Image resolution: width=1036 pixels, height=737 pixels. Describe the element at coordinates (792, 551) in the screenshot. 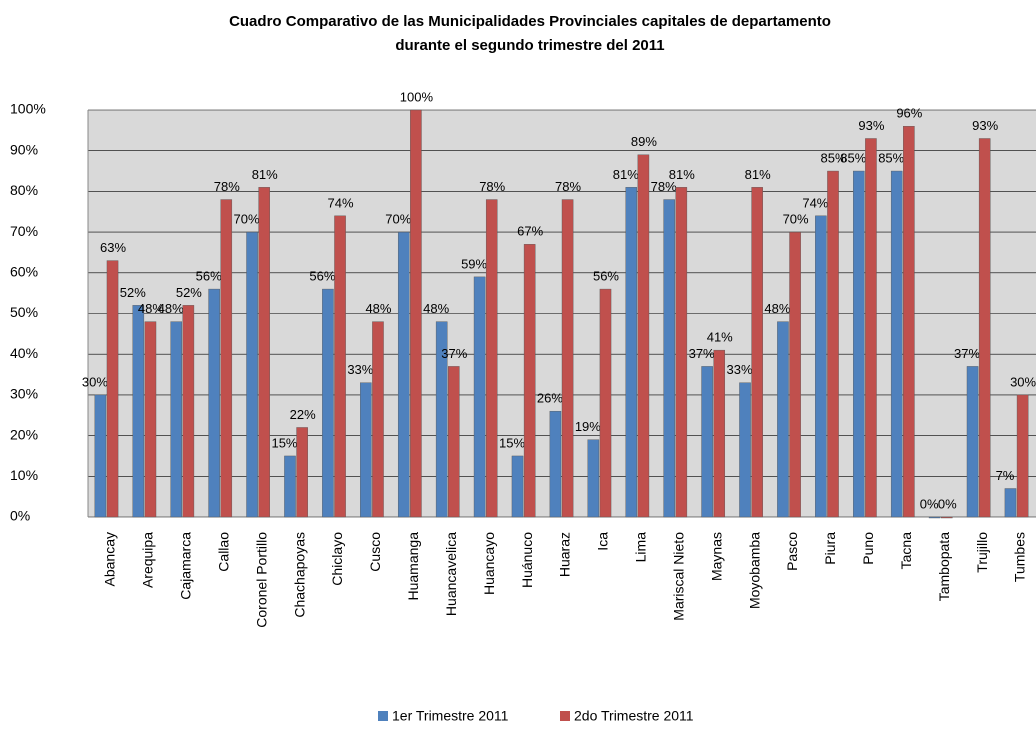

I see `x-tick-label: Pasco` at that location.